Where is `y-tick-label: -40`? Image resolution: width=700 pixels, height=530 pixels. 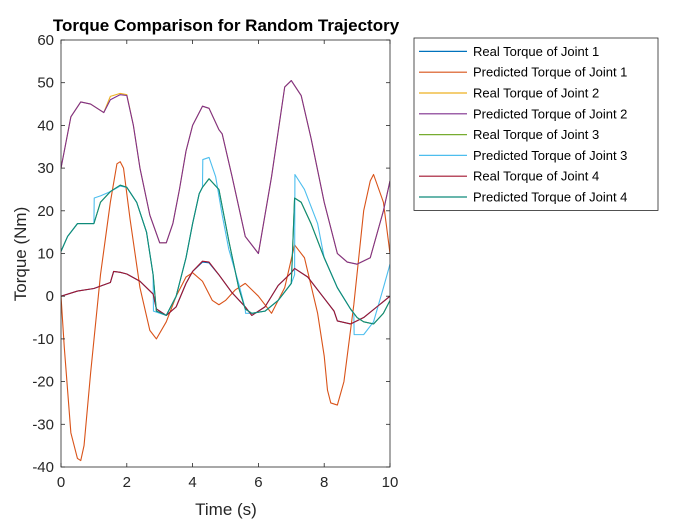
y-tick-label: -40 is located at coordinates (43, 467).